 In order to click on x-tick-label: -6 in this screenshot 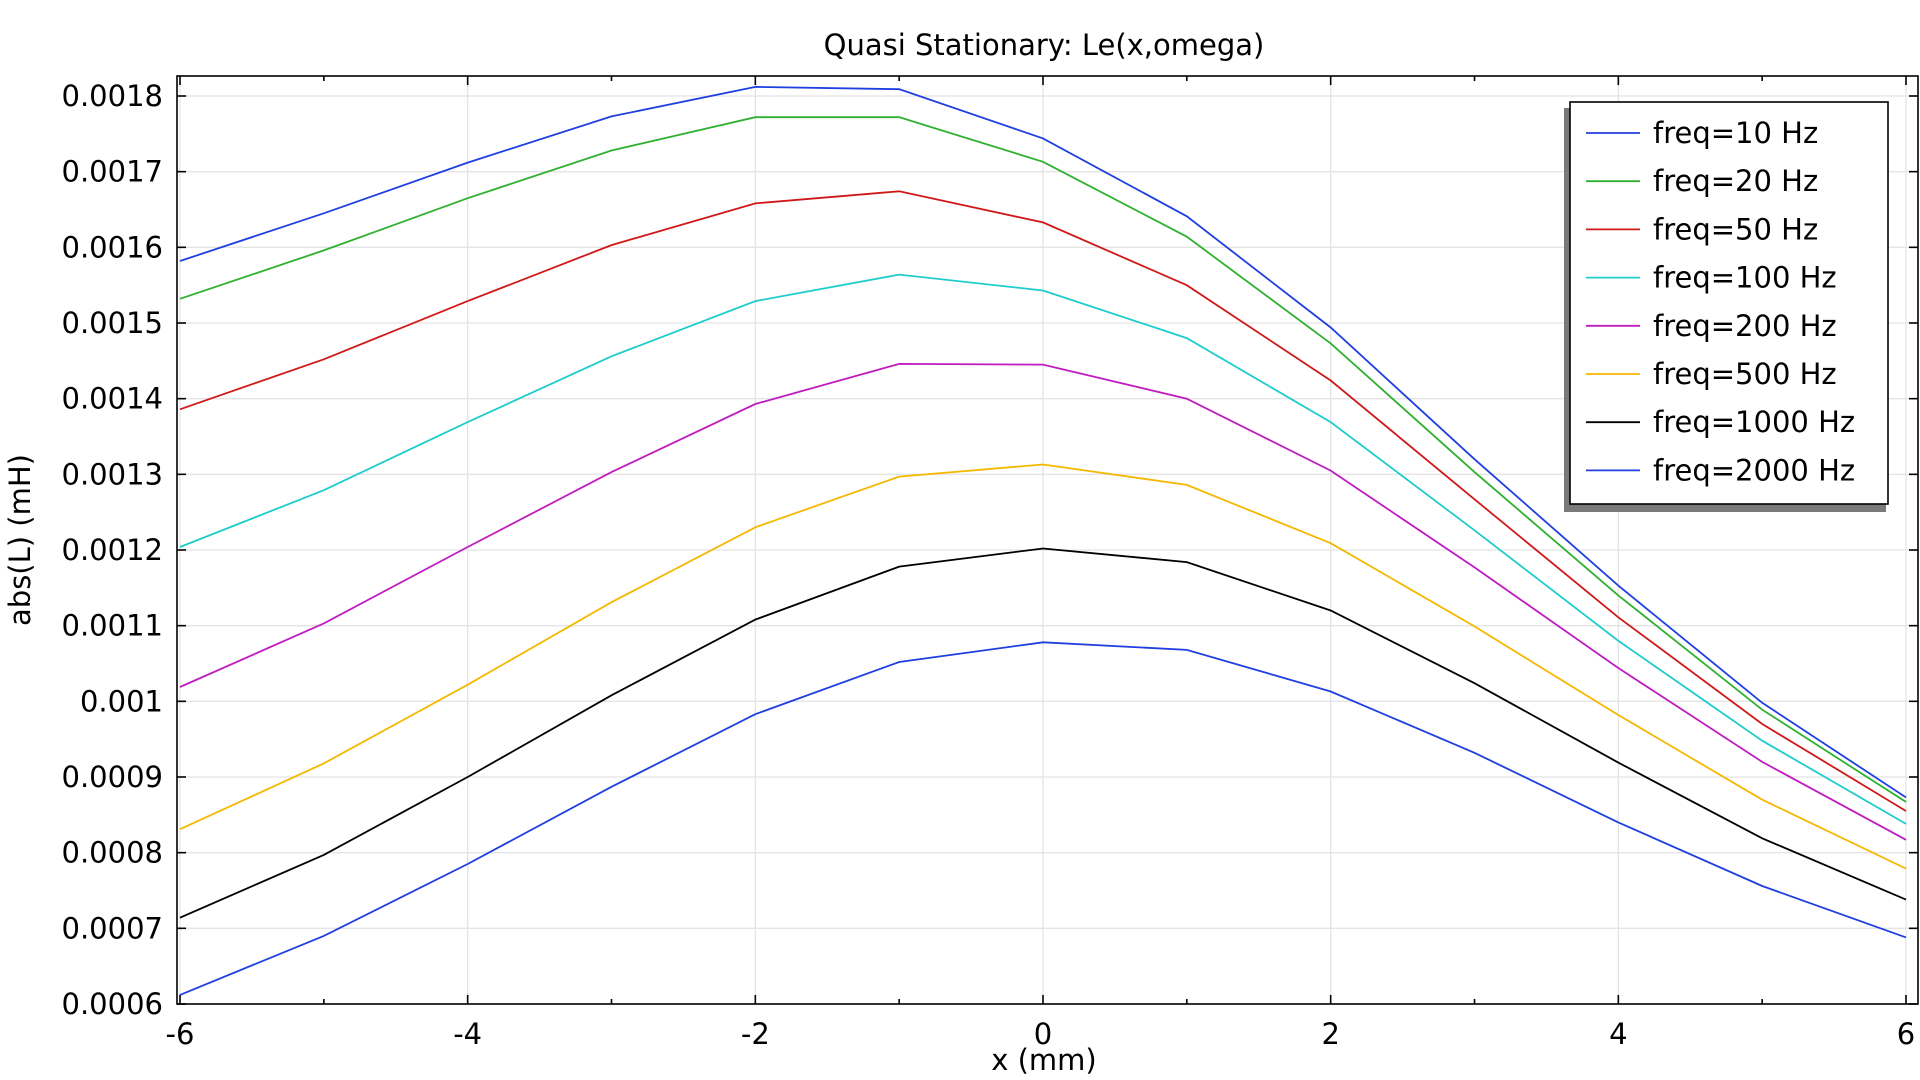, I will do `click(180, 1034)`.